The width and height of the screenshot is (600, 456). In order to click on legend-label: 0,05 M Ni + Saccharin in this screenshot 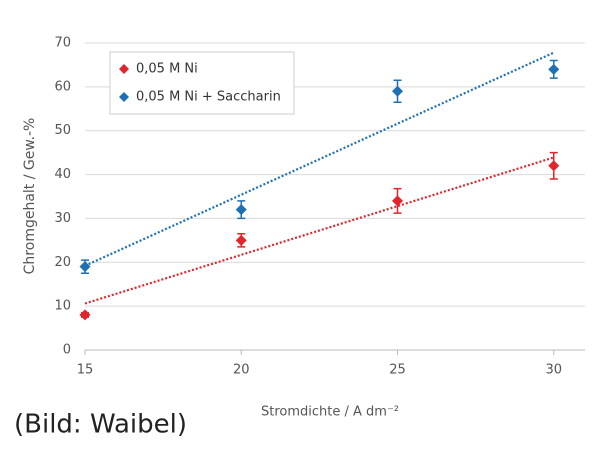, I will do `click(208, 97)`.